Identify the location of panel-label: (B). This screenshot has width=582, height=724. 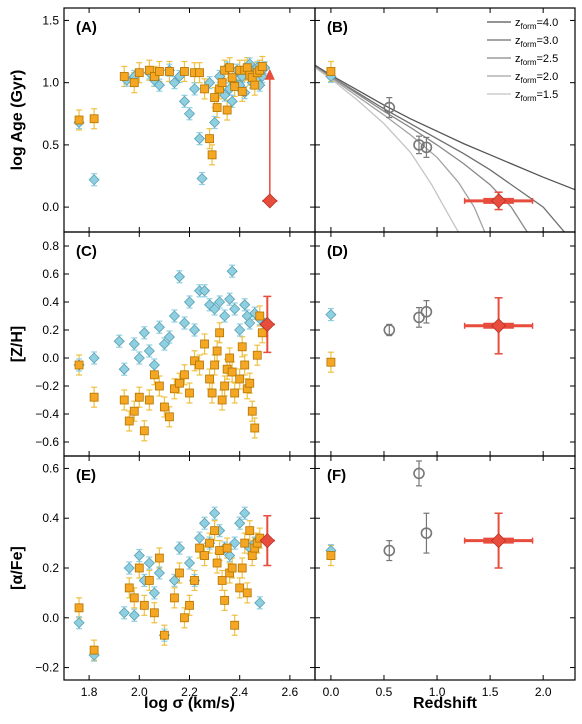
(337, 27).